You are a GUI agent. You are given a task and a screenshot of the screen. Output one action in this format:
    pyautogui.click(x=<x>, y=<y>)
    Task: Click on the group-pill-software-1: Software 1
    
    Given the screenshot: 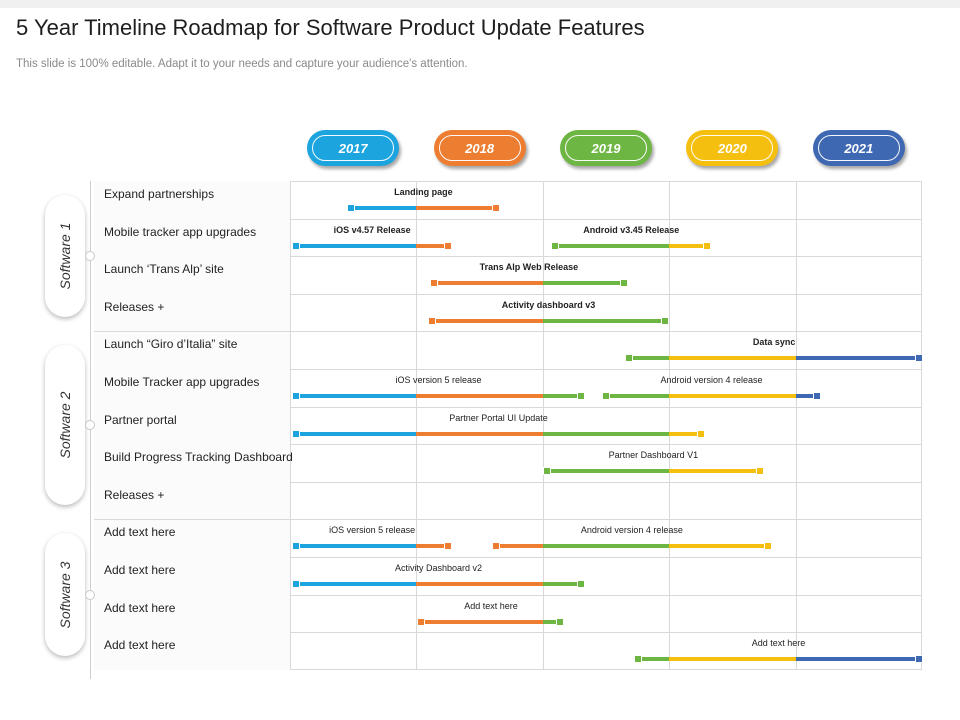 What is the action you would take?
    pyautogui.click(x=65, y=256)
    